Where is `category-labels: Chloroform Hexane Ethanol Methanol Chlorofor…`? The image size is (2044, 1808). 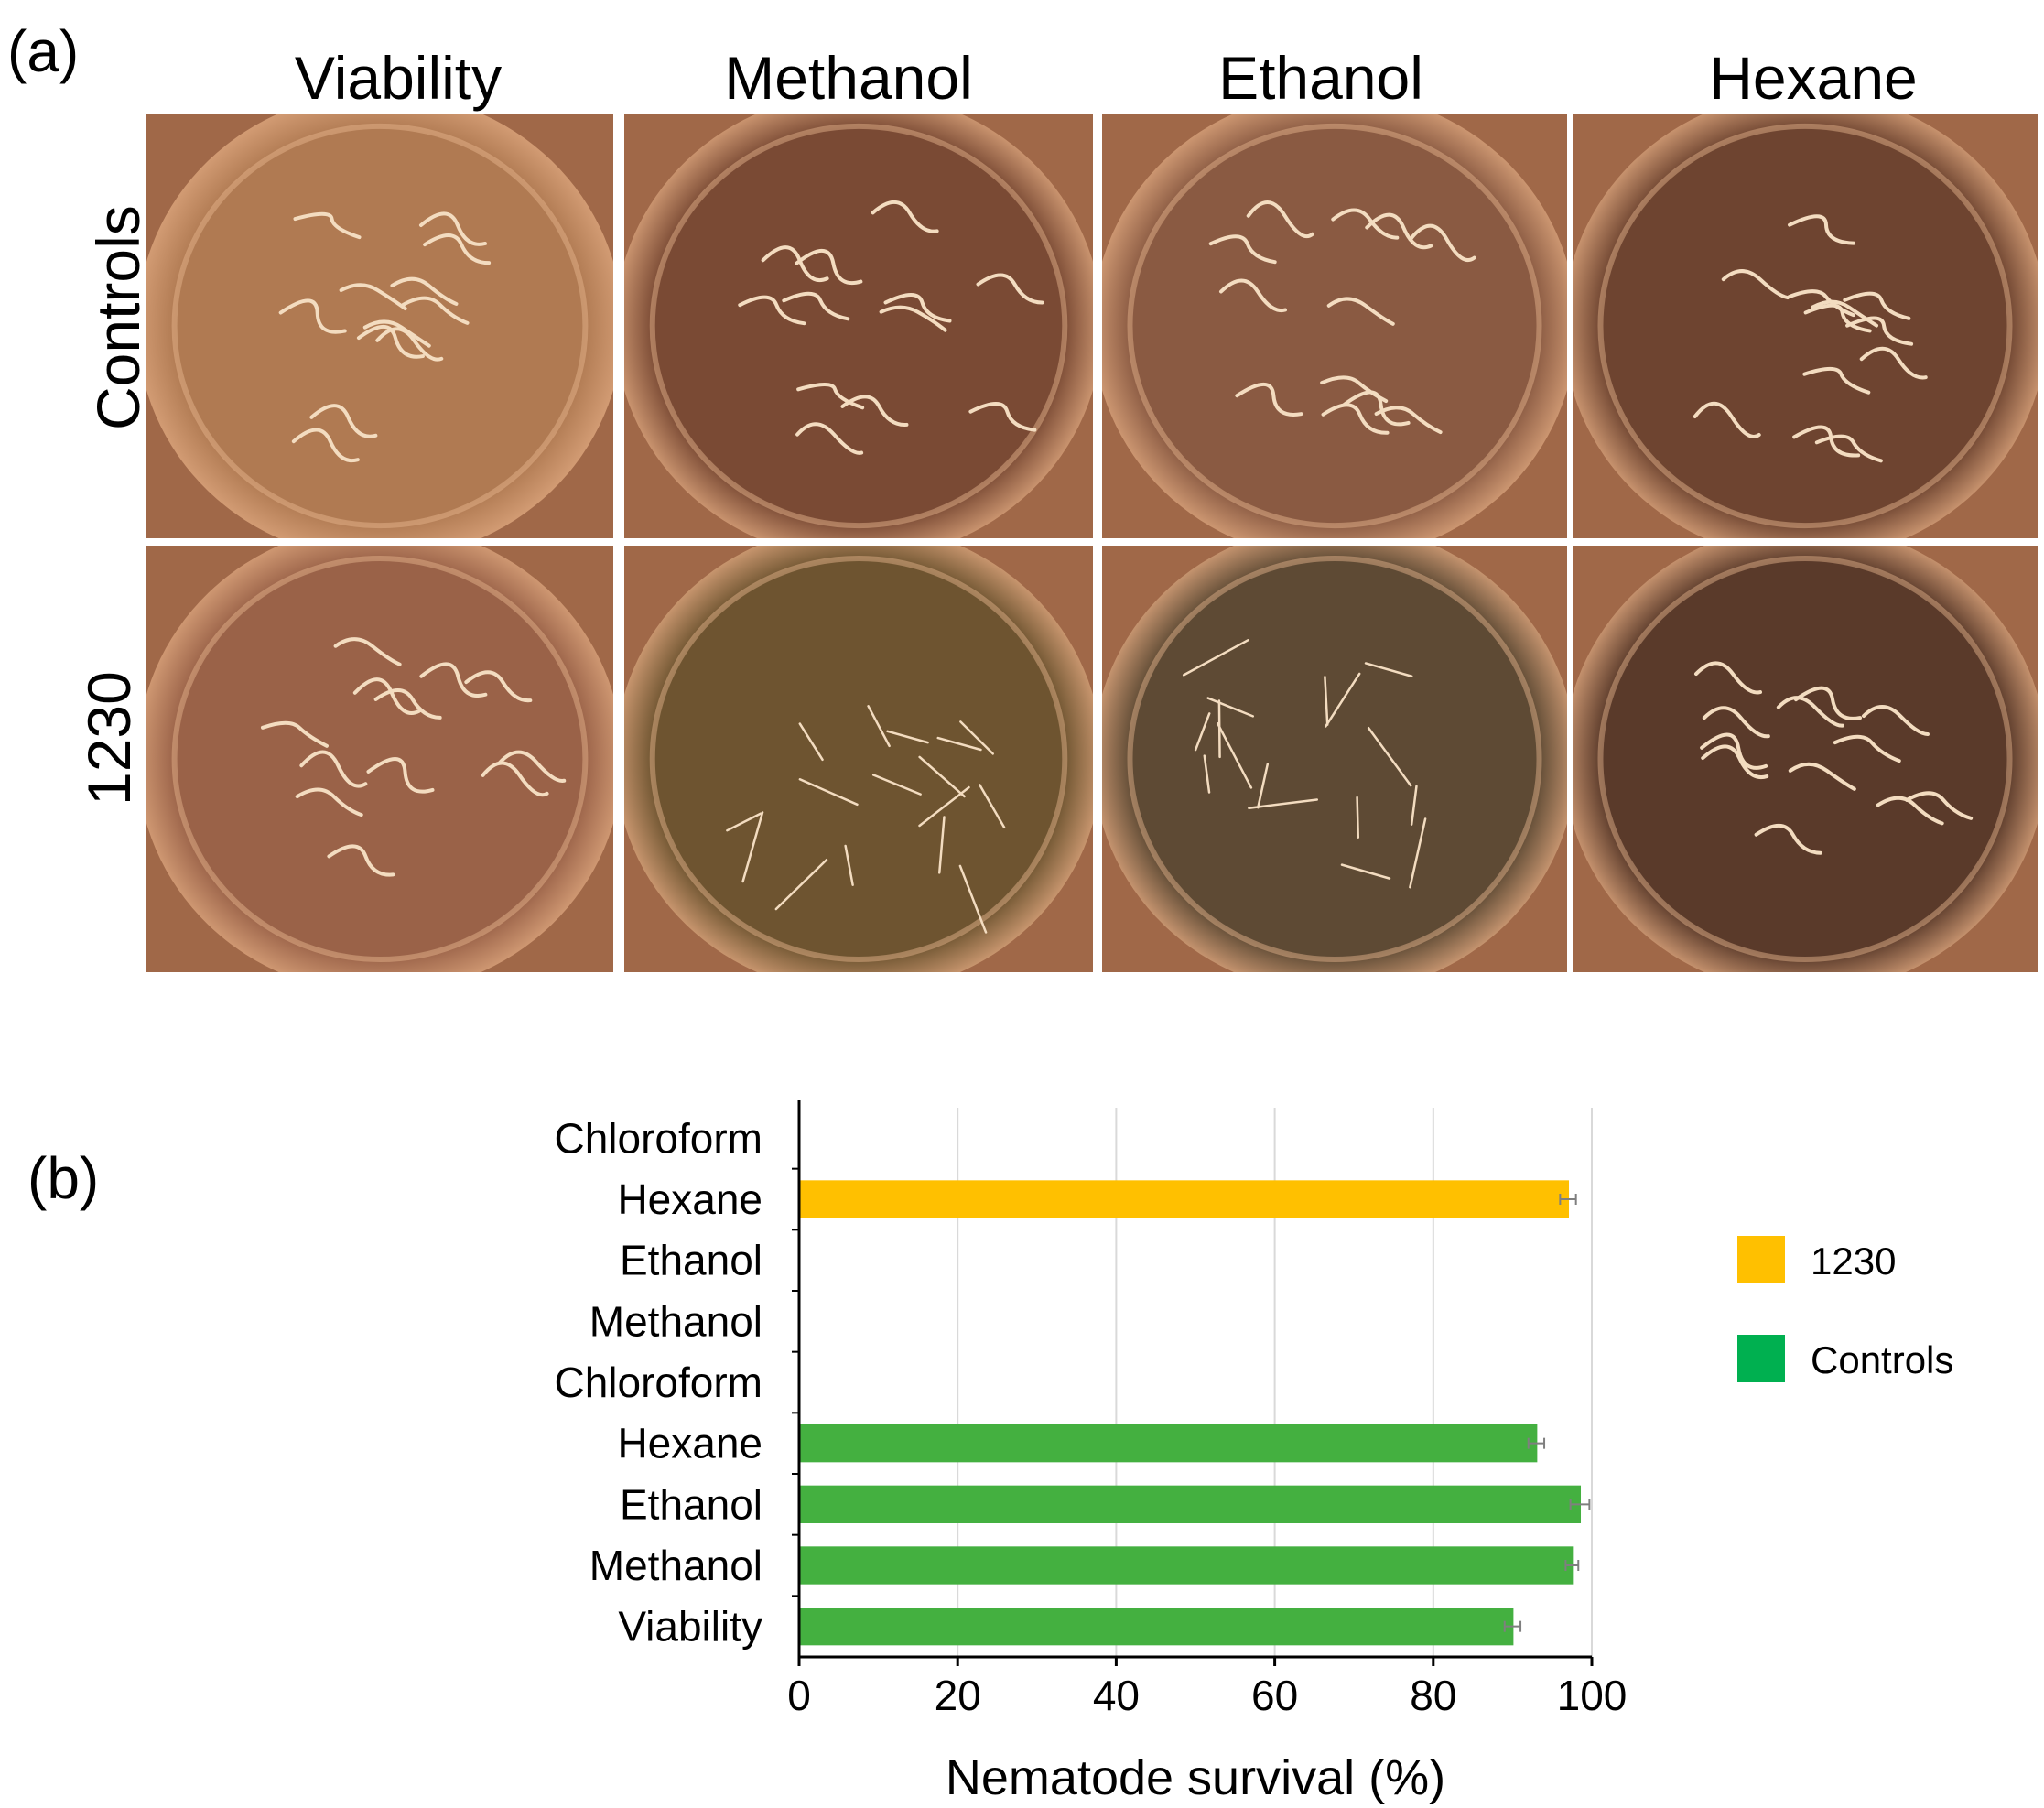
category-labels: Chloroform Hexane Ethanol Methanol Chlorofor… is located at coordinates (658, 1382).